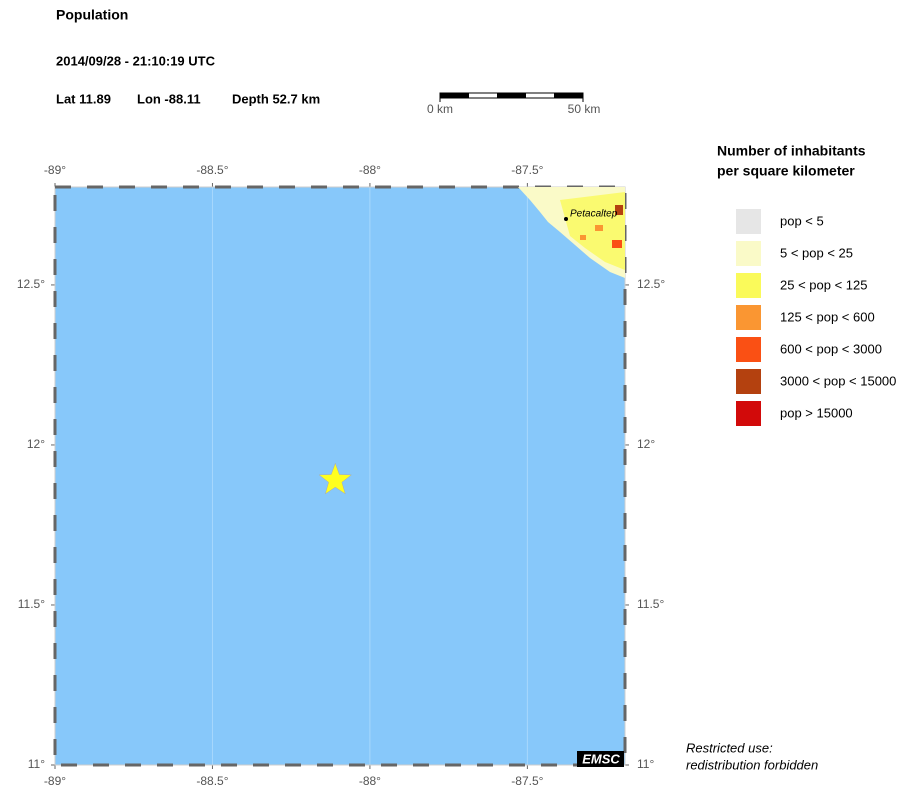 This screenshot has height=803, width=913. I want to click on scale-bar, so click(511, 97).